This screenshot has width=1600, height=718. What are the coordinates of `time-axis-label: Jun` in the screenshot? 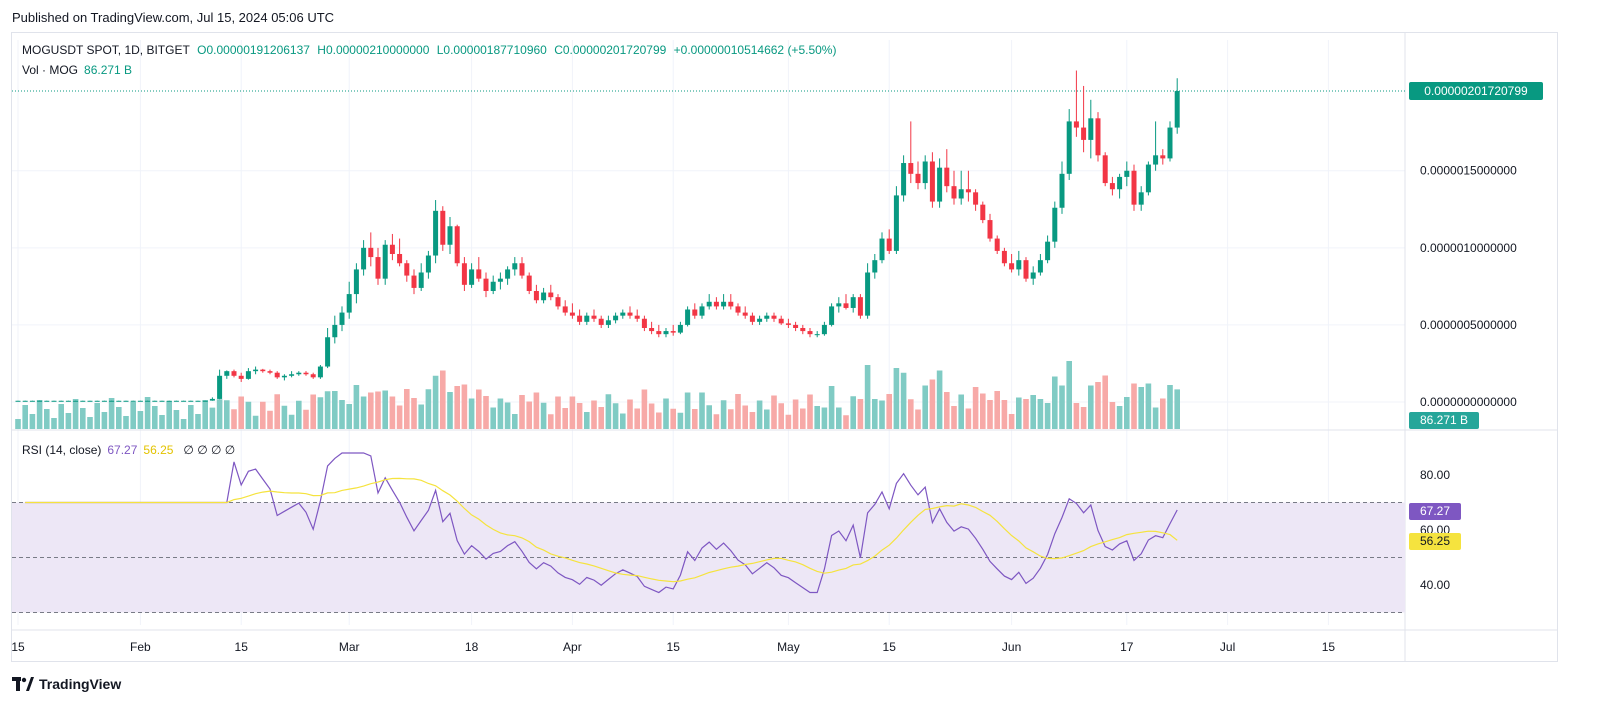 It's located at (1011, 647).